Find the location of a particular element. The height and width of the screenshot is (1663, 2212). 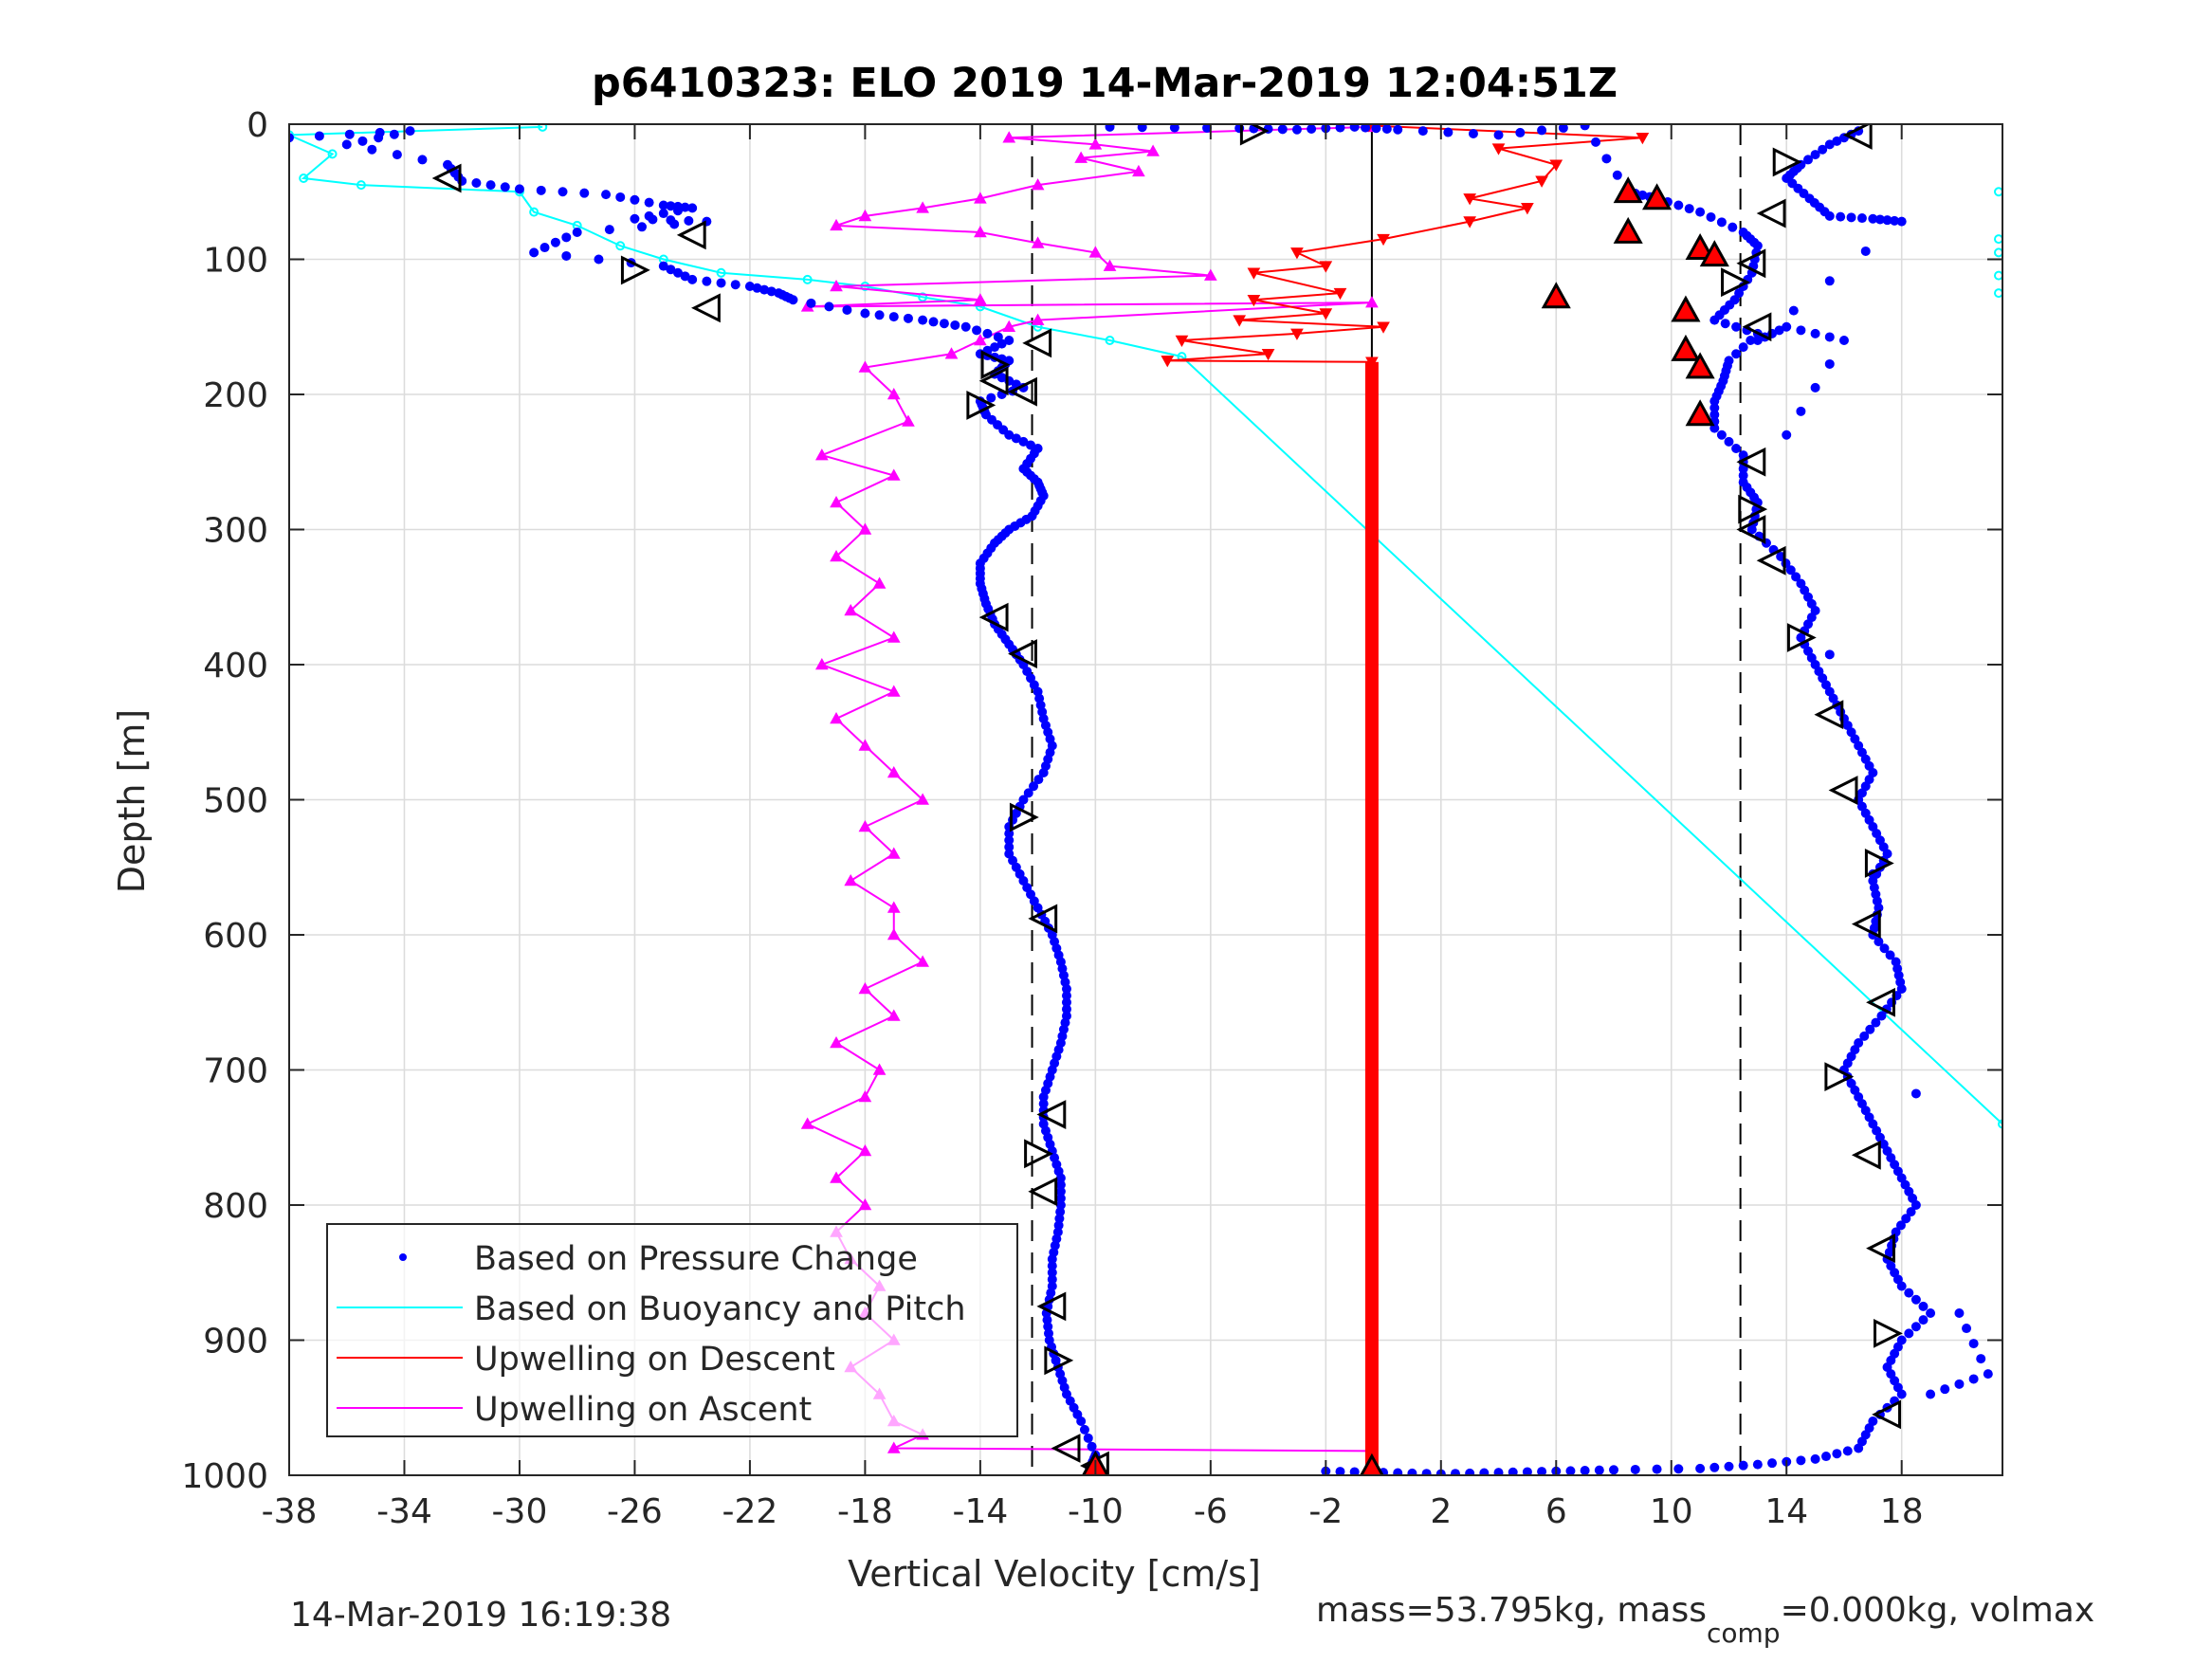

legend-label: Based on Pressure Change is located at coordinates (696, 1259).